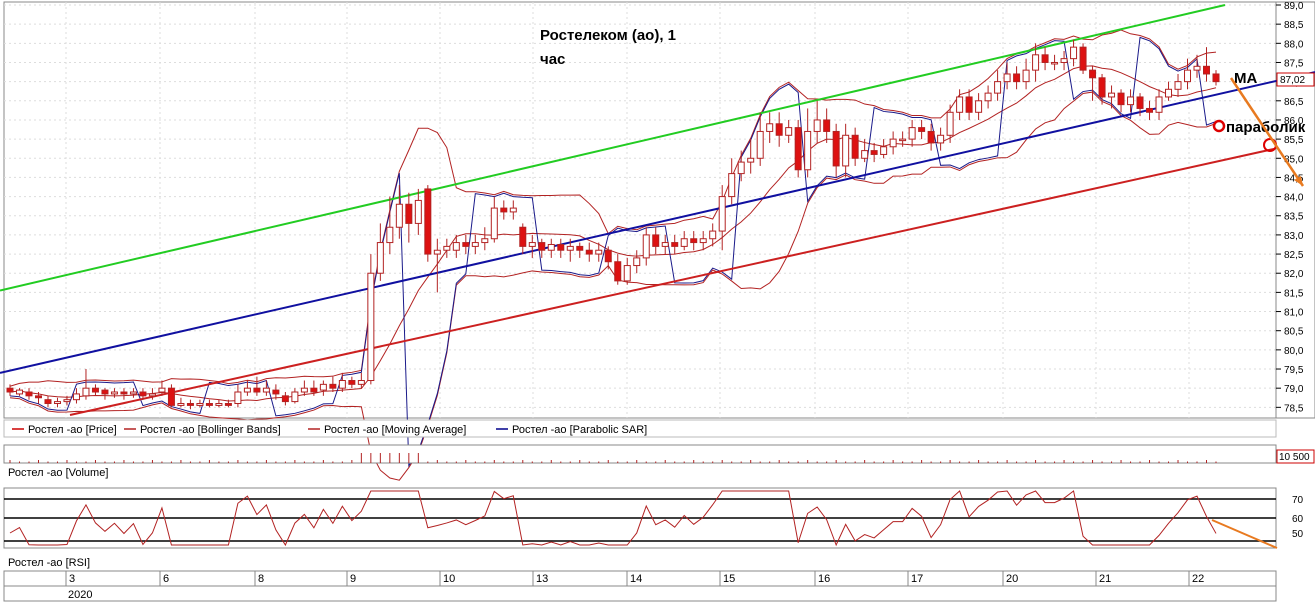 Image resolution: width=1315 pixels, height=607 pixels. I want to click on forecast-arrow-head, so click(1298, 181).